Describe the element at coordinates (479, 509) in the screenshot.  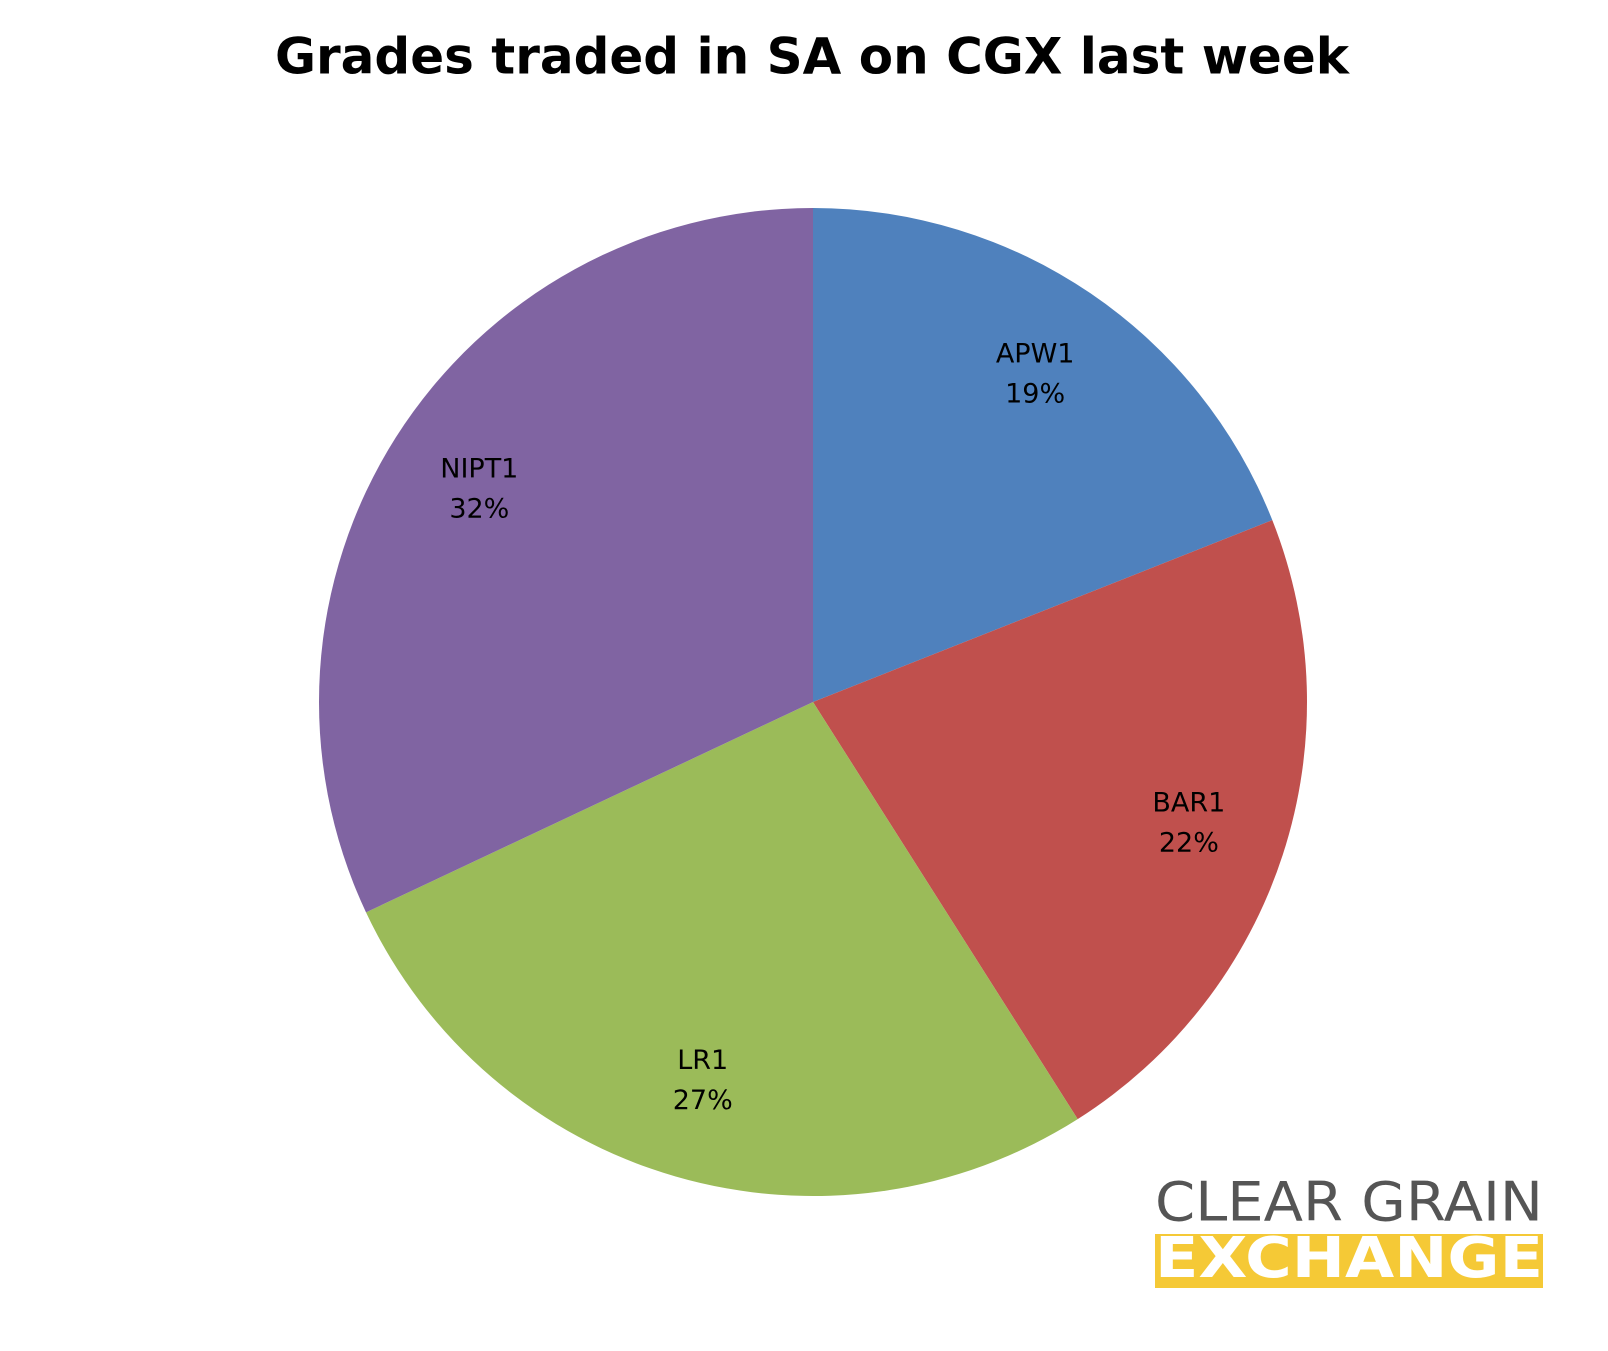
I see `value-label: 32%` at that location.